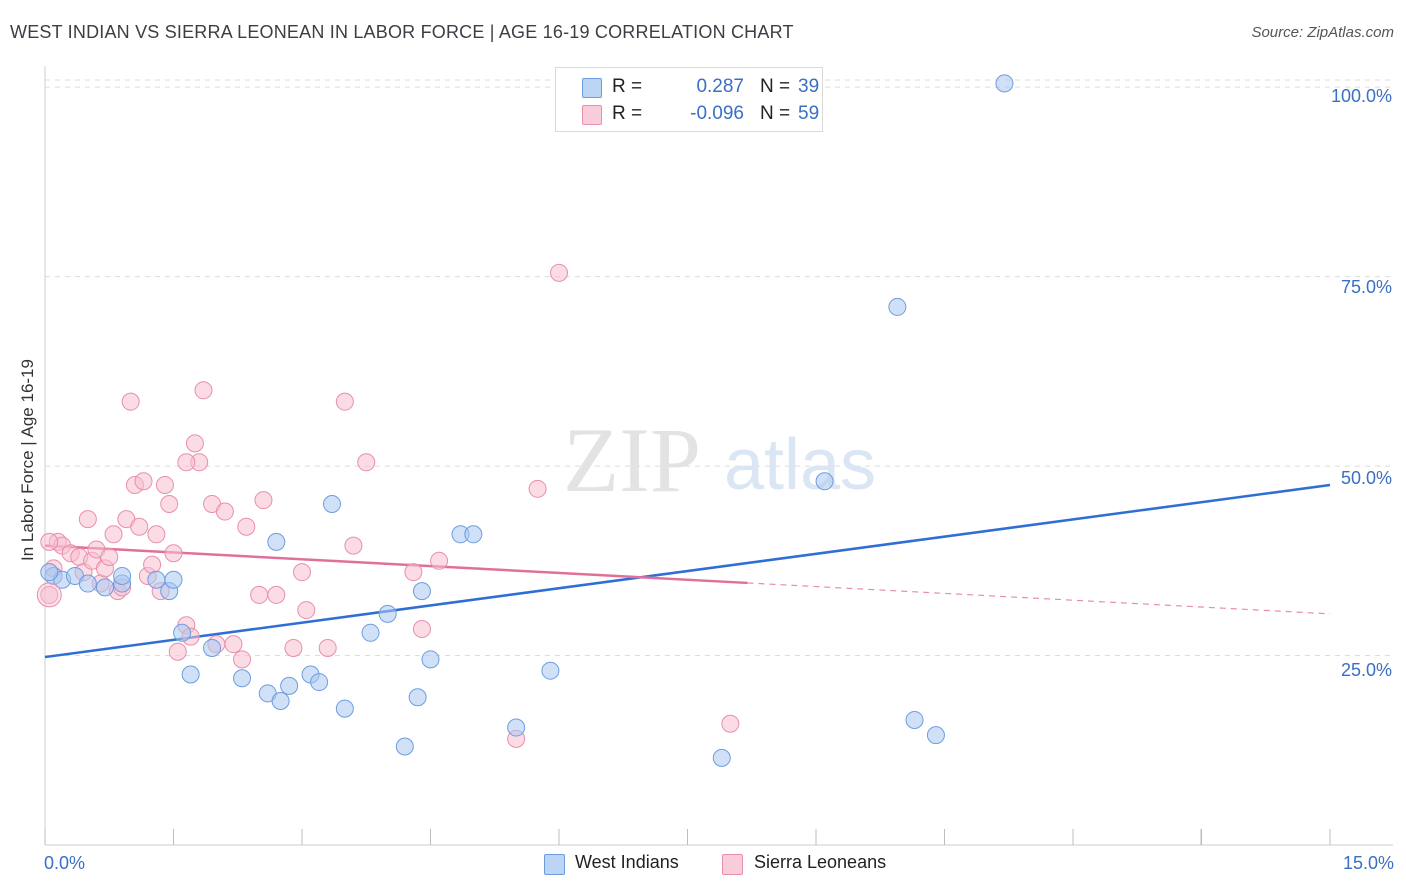 The width and height of the screenshot is (1406, 892). Describe the element at coordinates (717, 113) in the screenshot. I see `legend-r-value: -0.096` at that location.